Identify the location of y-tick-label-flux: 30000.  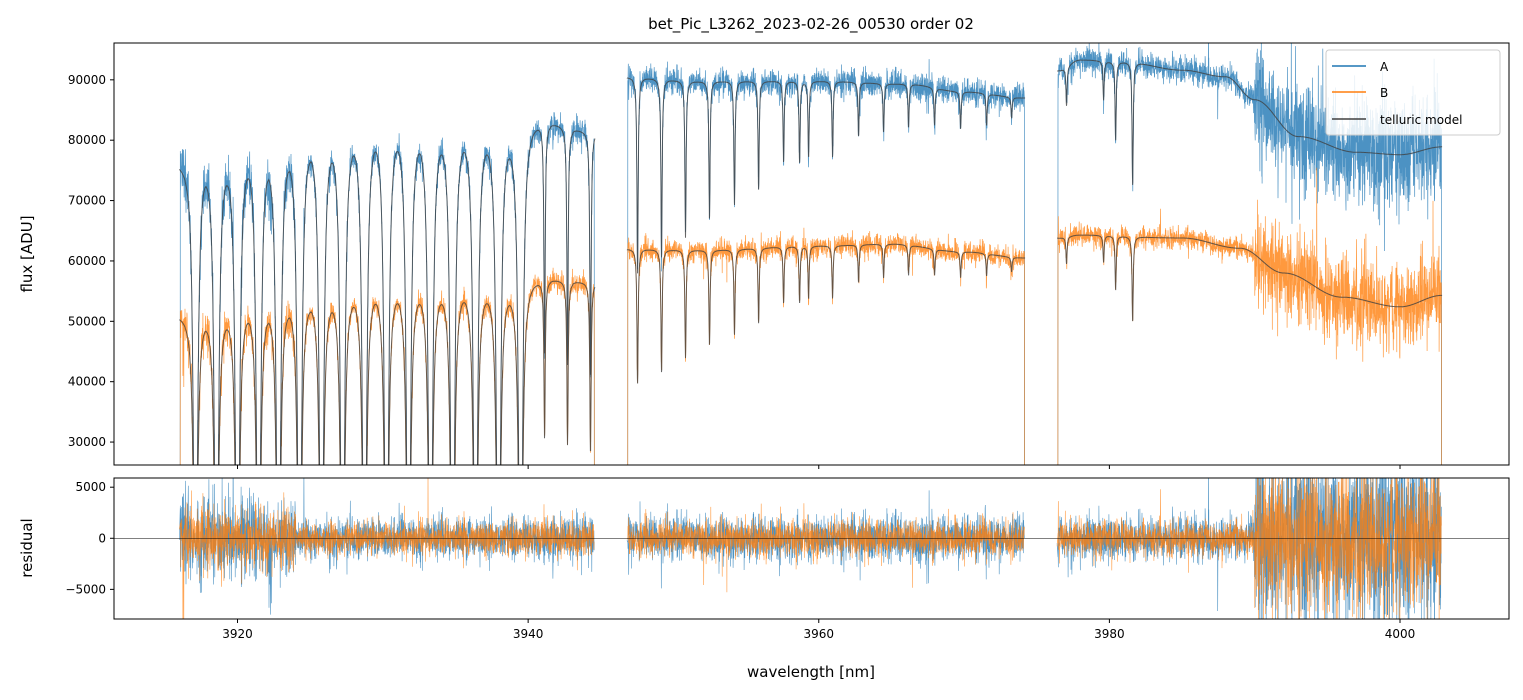
(87, 442).